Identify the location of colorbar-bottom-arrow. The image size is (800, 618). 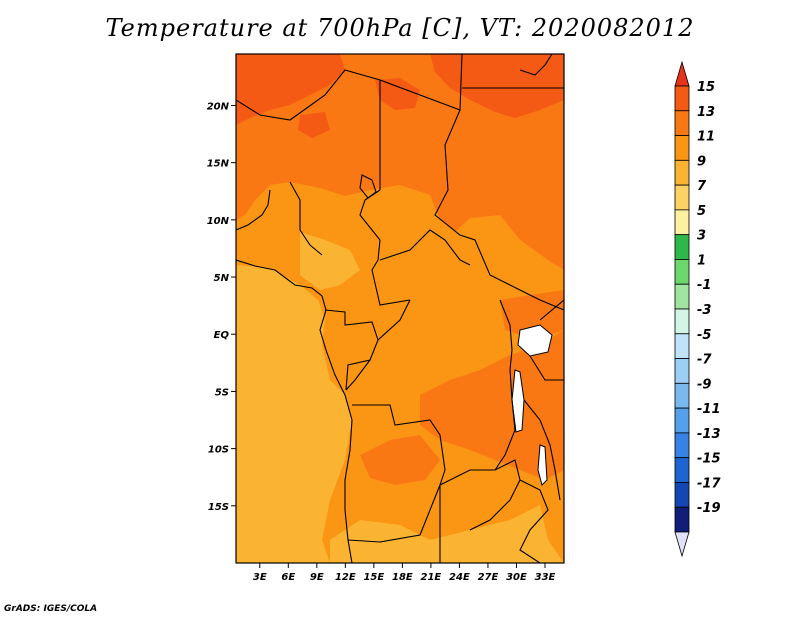
(682, 544).